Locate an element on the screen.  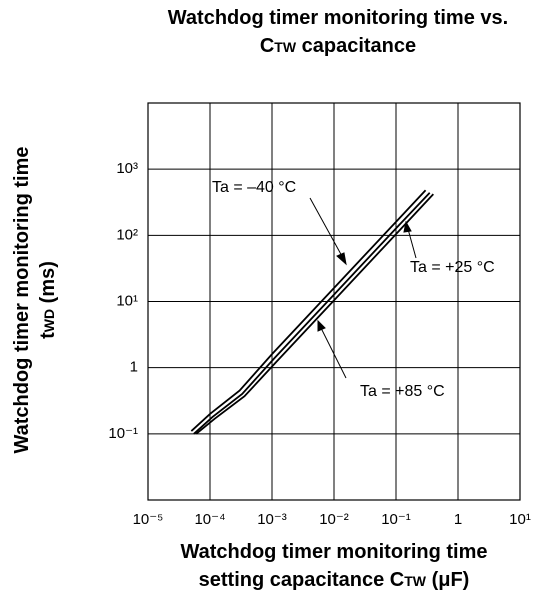
x-tick-label: 10⁻⁴ is located at coordinates (209, 519).